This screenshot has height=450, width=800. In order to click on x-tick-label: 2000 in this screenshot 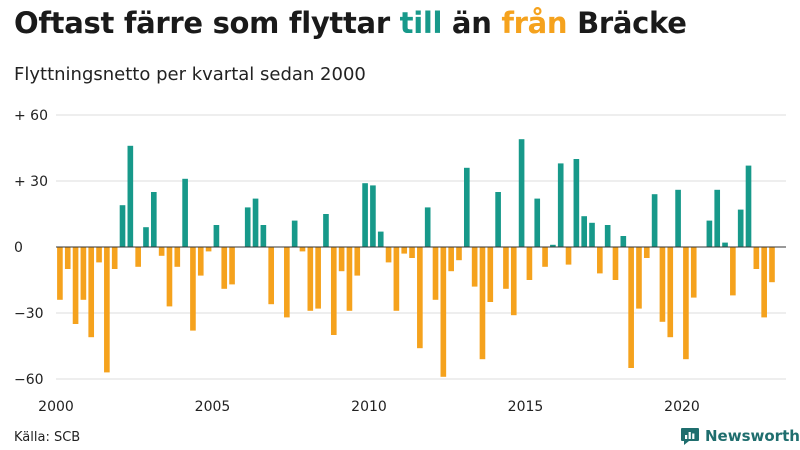, I will do `click(56, 407)`.